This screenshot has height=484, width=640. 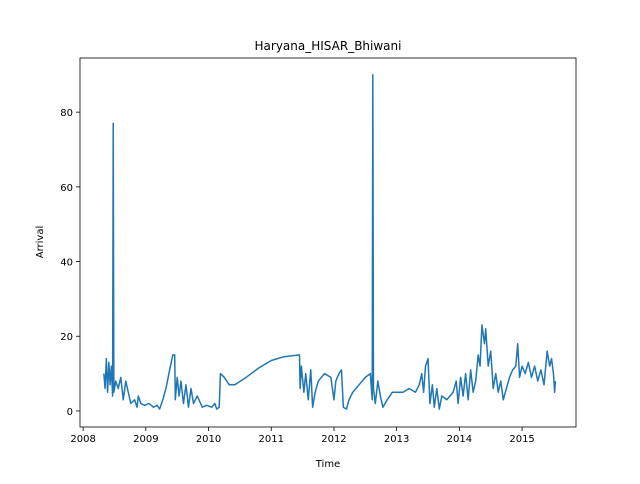 I want to click on x-tick-label: 2015, so click(x=521, y=439).